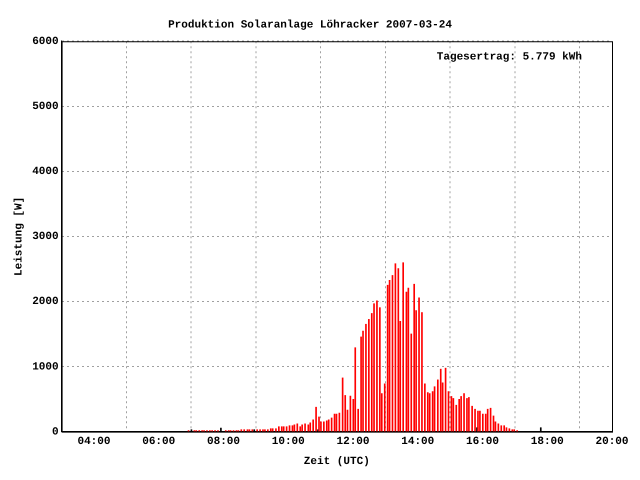  Describe the element at coordinates (45, 172) in the screenshot. I see `y-tick-label: 4000` at that location.